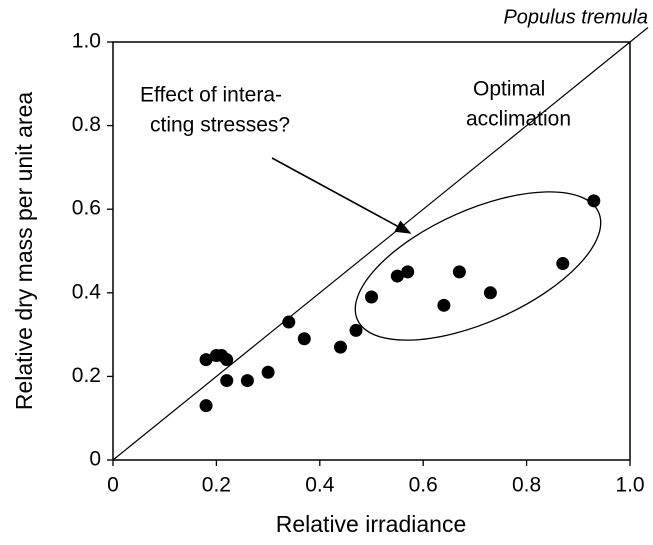 The height and width of the screenshot is (545, 653). I want to click on annotation: cting stresses?, so click(220, 125).